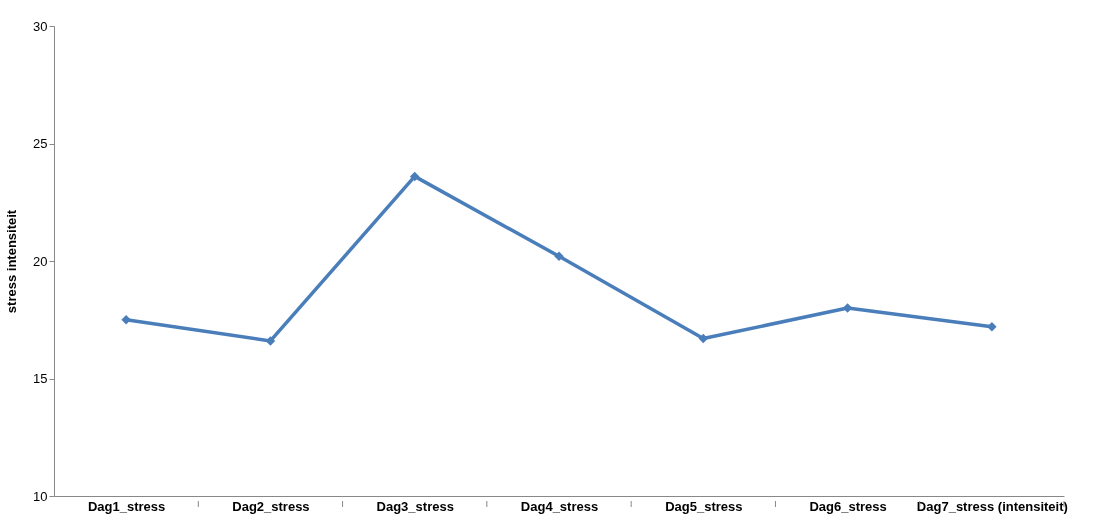  What do you see at coordinates (992, 506) in the screenshot?
I see `x-tick-label: Dag7_stress (intensiteit)` at bounding box center [992, 506].